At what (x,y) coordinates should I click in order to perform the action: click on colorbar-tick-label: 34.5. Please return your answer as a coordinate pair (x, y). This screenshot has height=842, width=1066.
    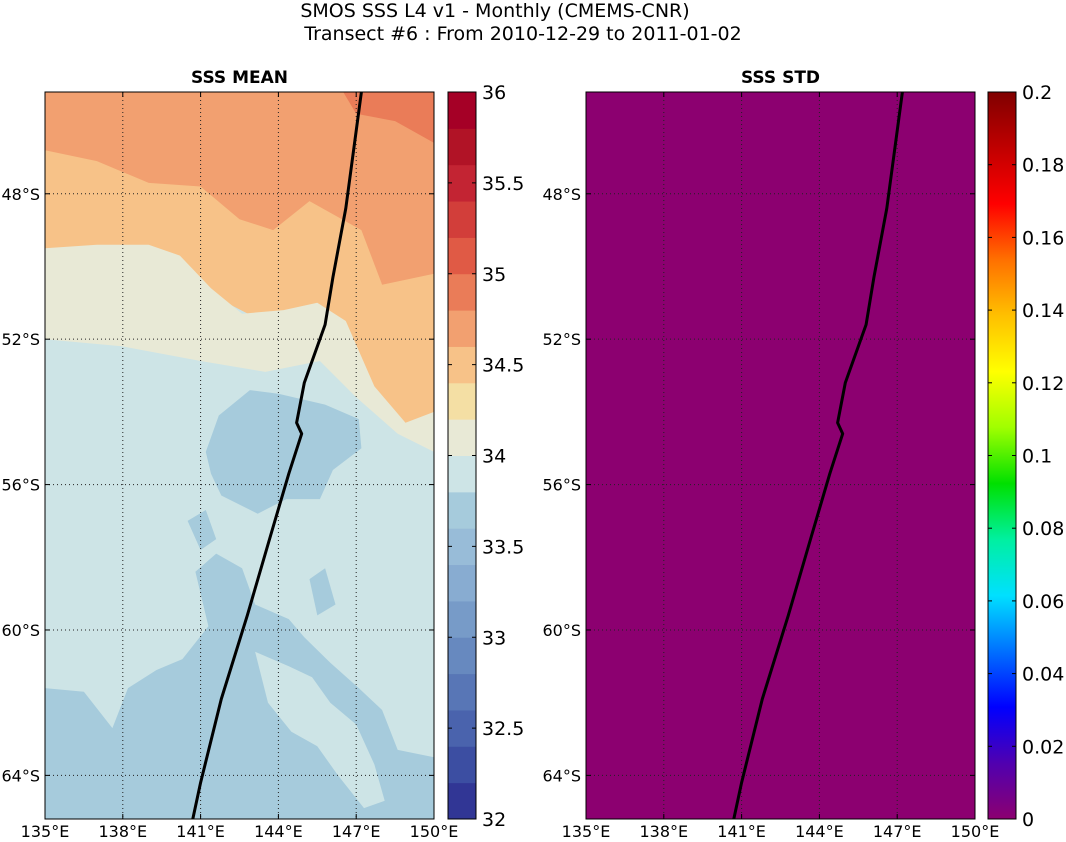
    Looking at the image, I should click on (503, 366).